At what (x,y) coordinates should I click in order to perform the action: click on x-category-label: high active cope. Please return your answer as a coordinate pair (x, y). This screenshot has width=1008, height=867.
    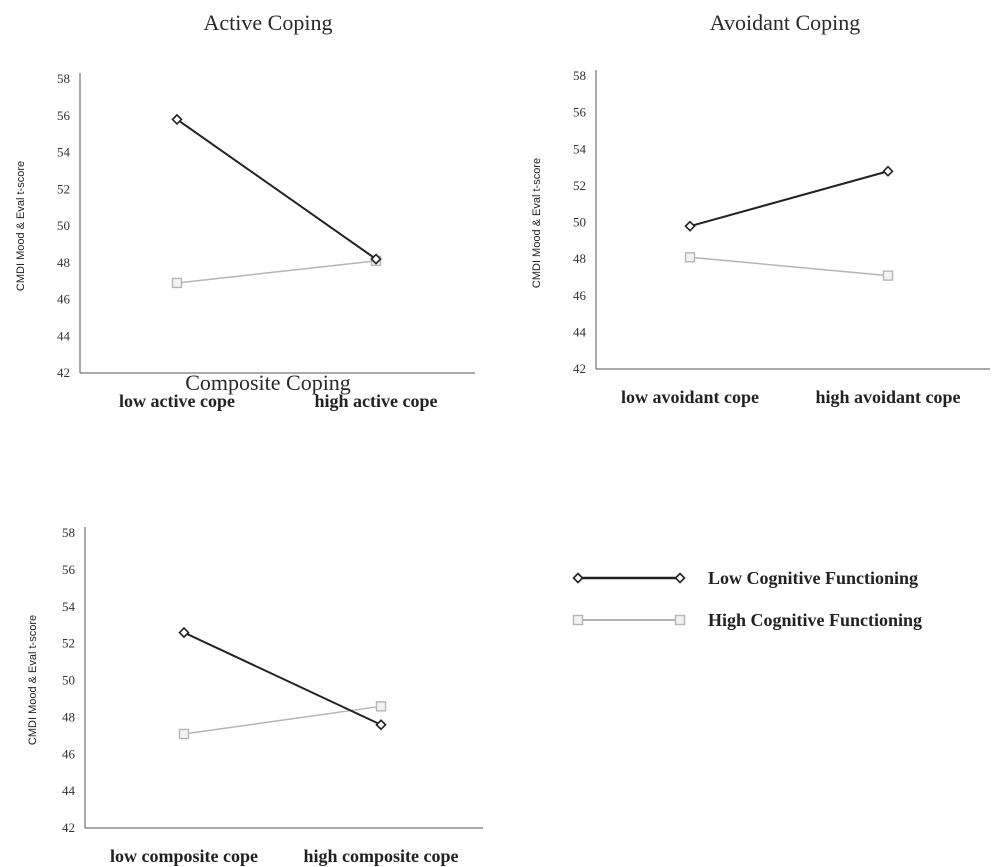
    Looking at the image, I should click on (376, 401).